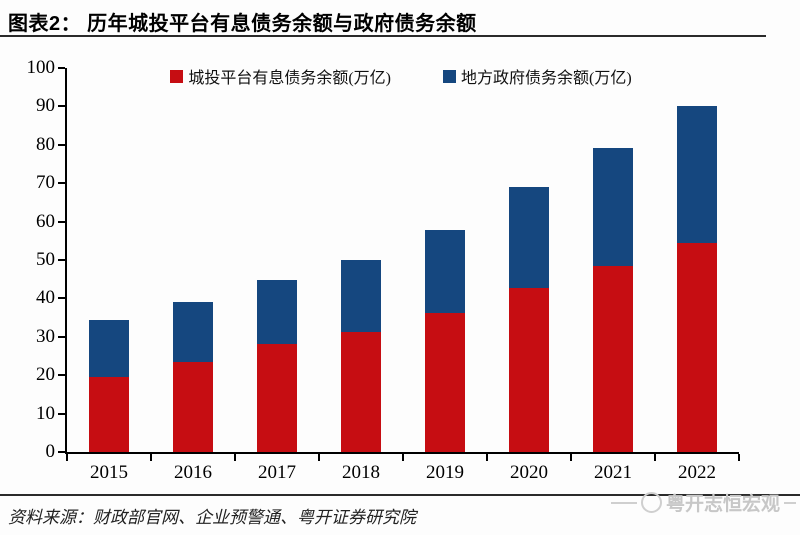  I want to click on x-axis-label: 2017, so click(277, 472).